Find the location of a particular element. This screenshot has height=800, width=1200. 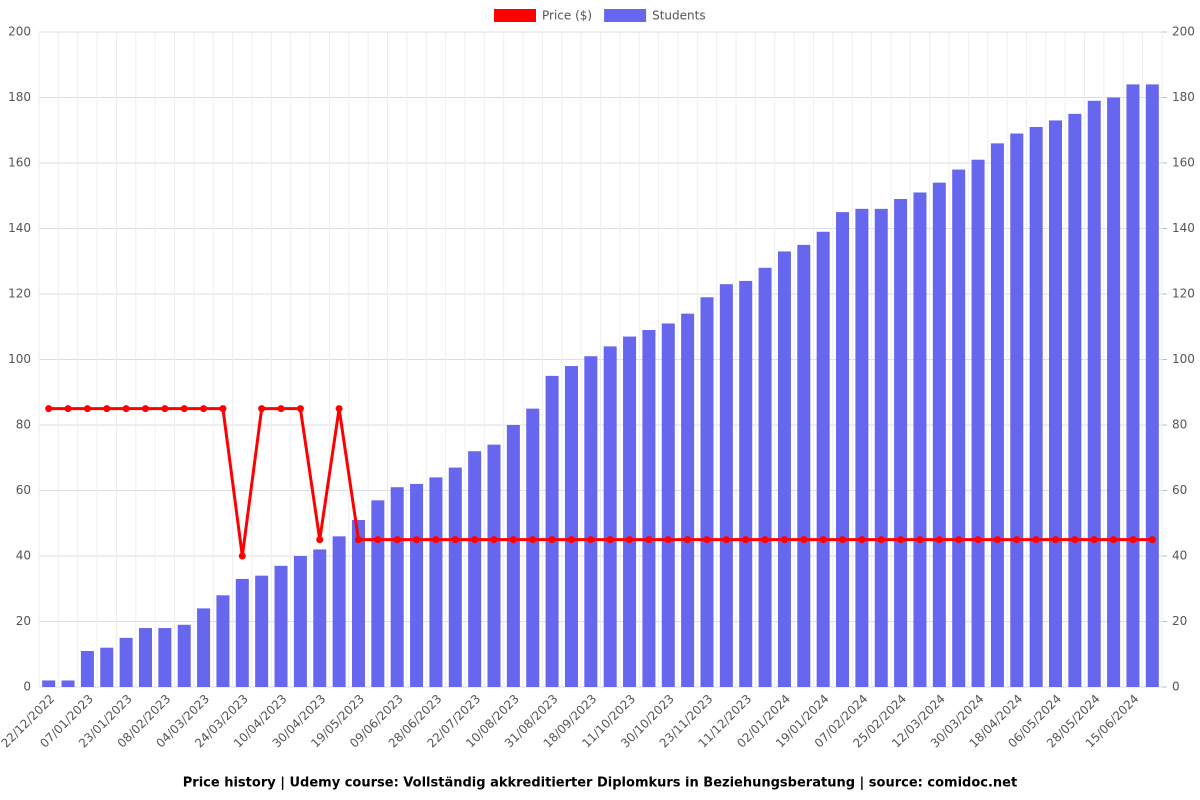

y2-tick-label: 40 is located at coordinates (1179, 556).